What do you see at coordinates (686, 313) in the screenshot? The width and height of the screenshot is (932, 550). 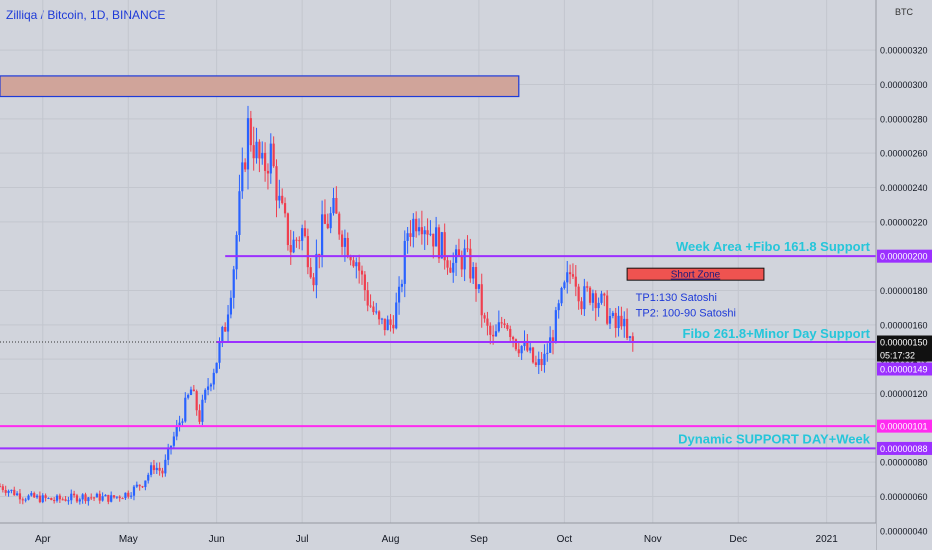 I see `tp2: TP2: 100-90 Satoshi` at bounding box center [686, 313].